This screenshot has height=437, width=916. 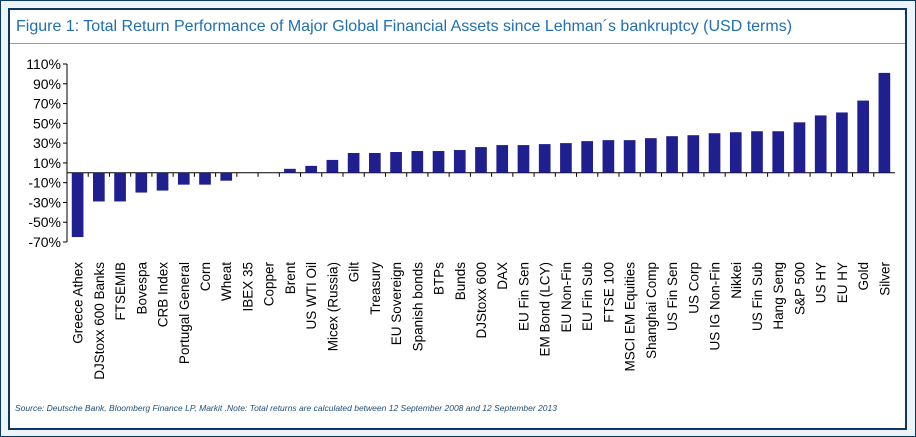 I want to click on category-label: EM Bond (LCY), so click(x=545, y=309).